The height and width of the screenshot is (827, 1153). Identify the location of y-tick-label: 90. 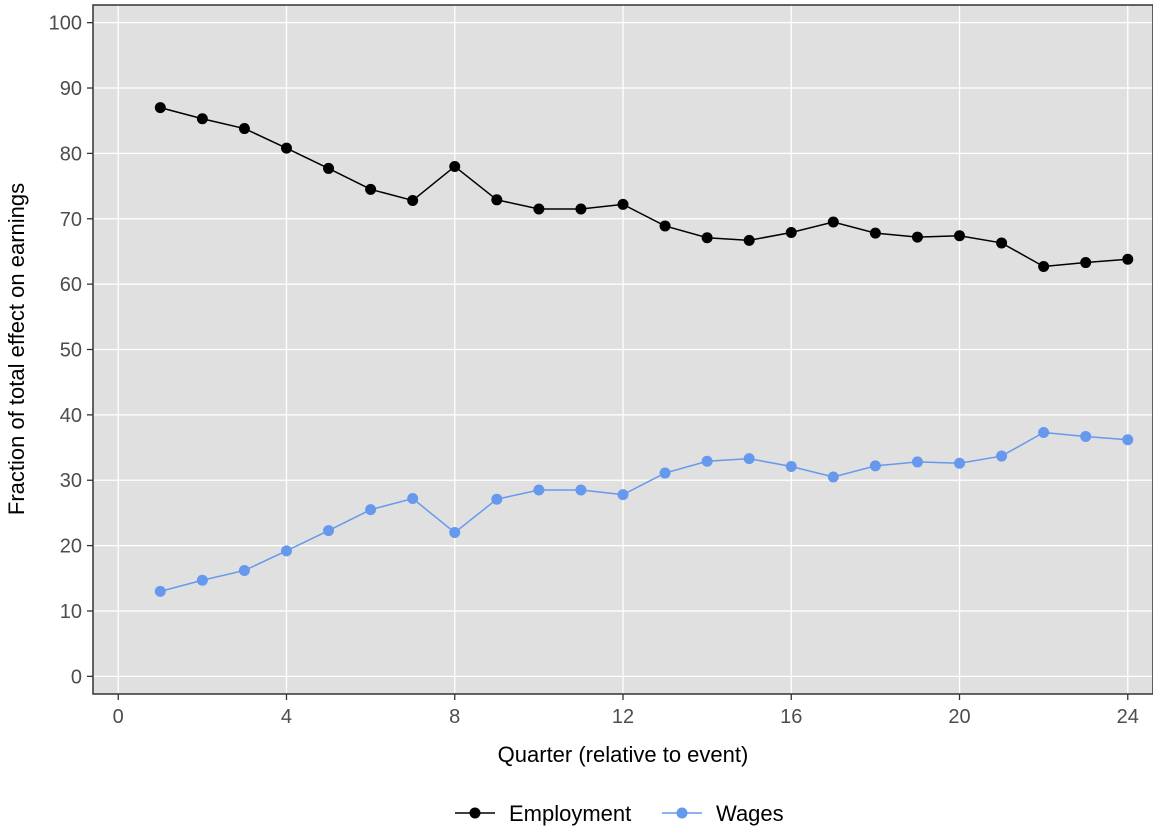
(71, 89).